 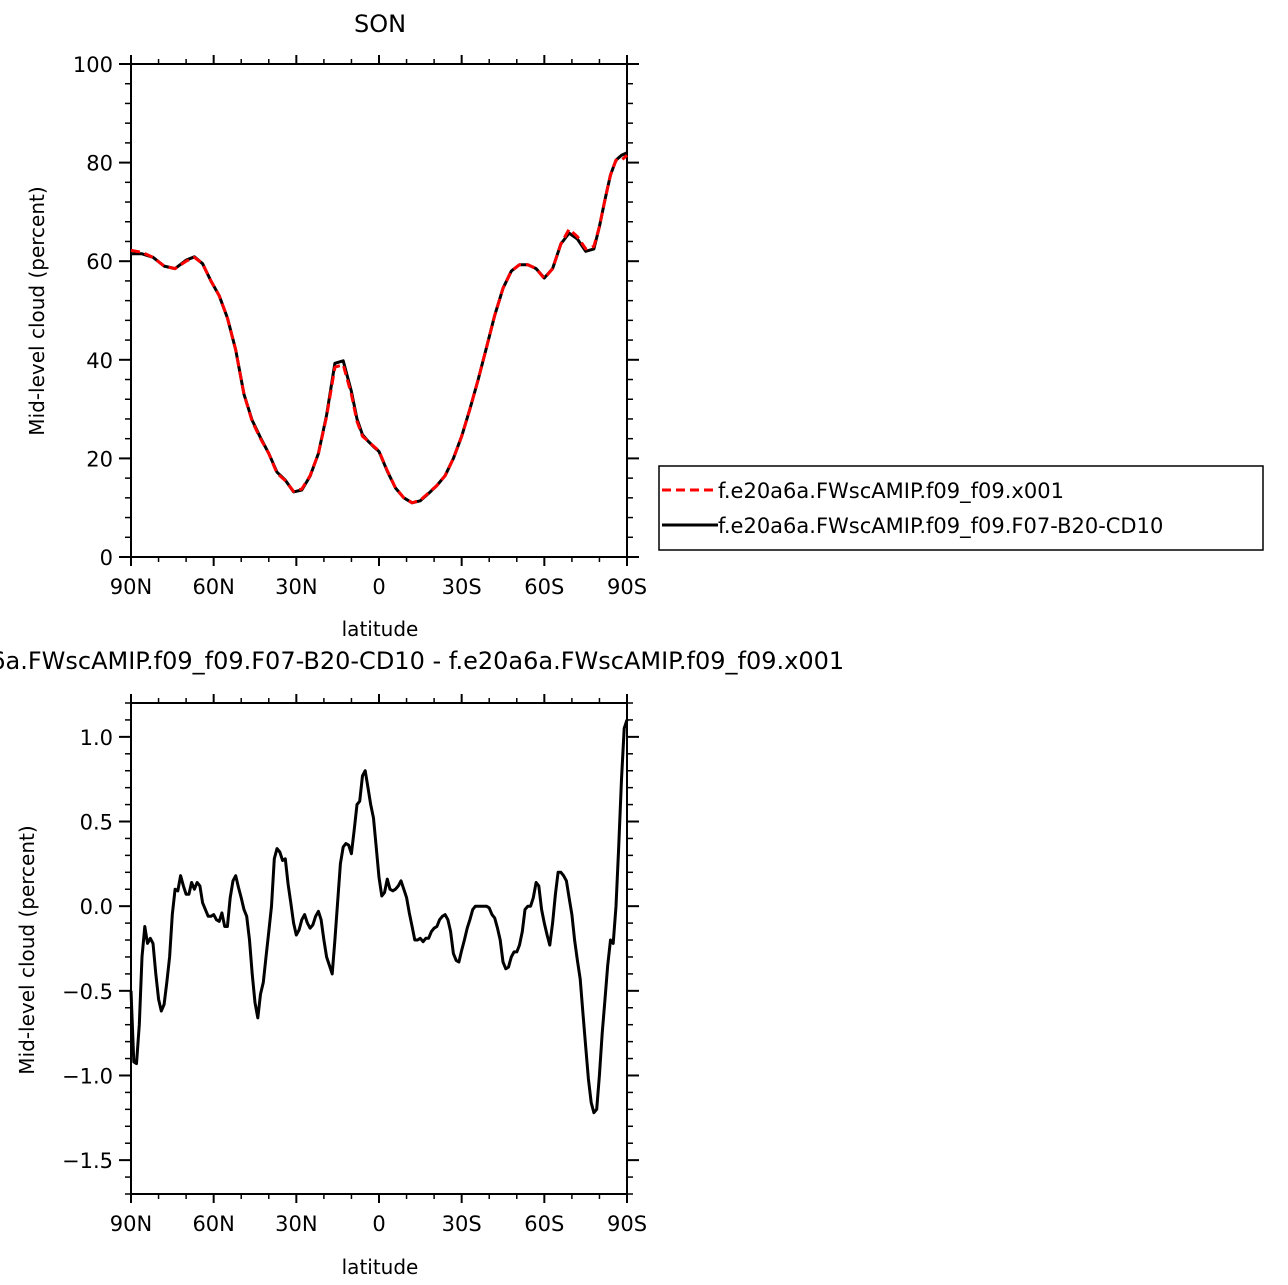 What do you see at coordinates (96, 907) in the screenshot?
I see `bottom-y-tick-label: 0.0` at bounding box center [96, 907].